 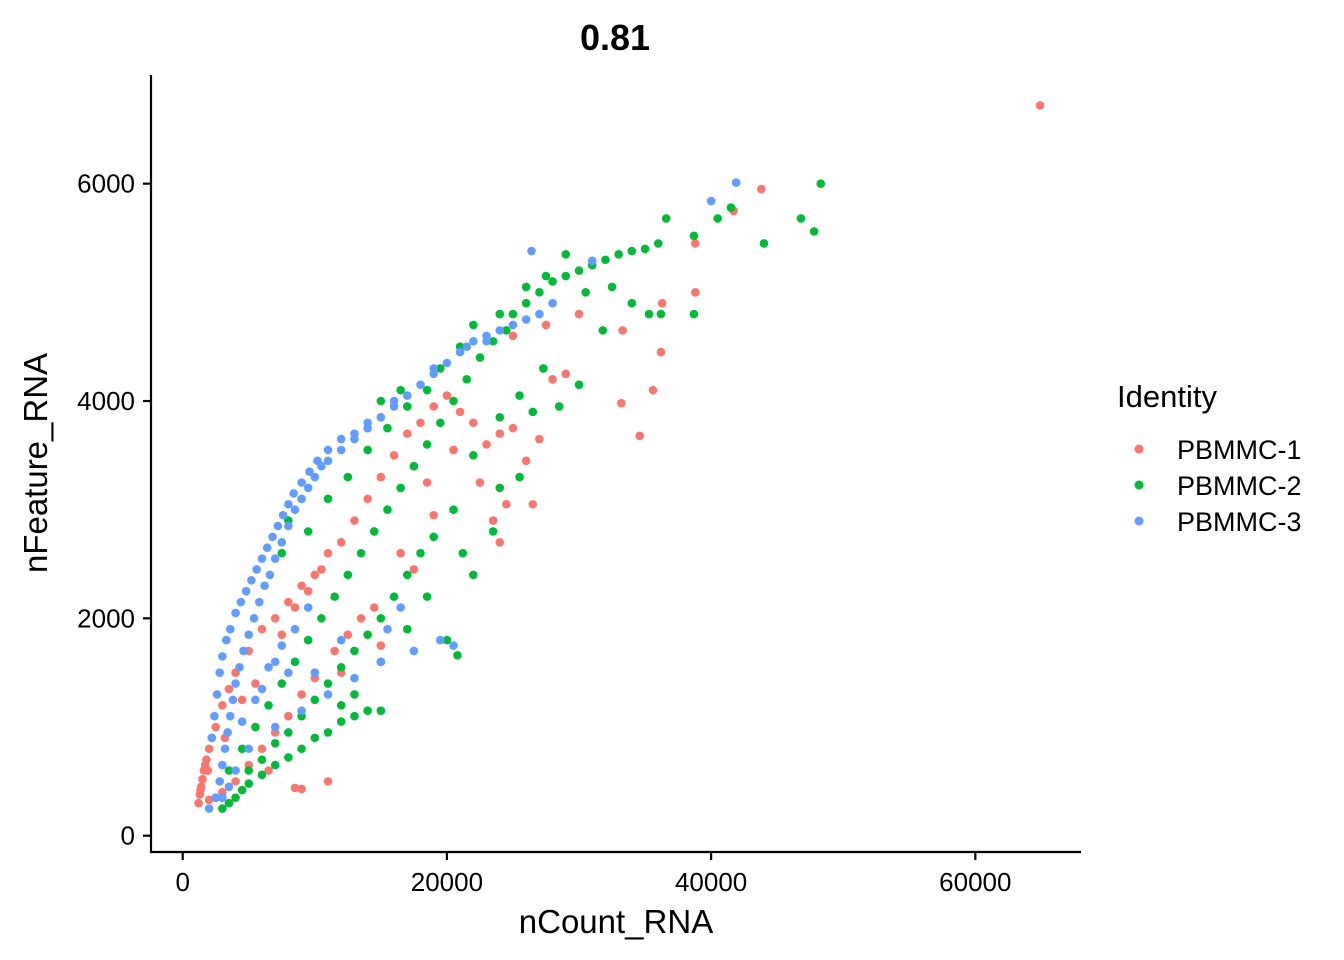 I want to click on y-tick-label: 4000, so click(x=106, y=401).